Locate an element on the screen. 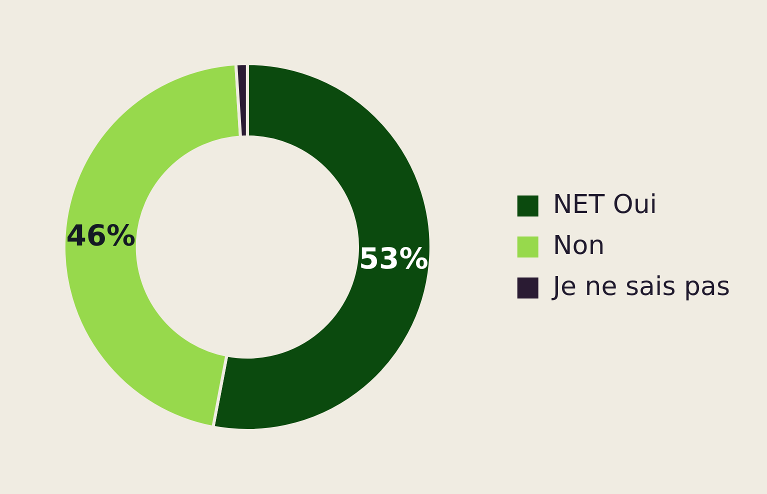 The height and width of the screenshot is (494, 767). legend-label: Je ne sais pas is located at coordinates (640, 287).